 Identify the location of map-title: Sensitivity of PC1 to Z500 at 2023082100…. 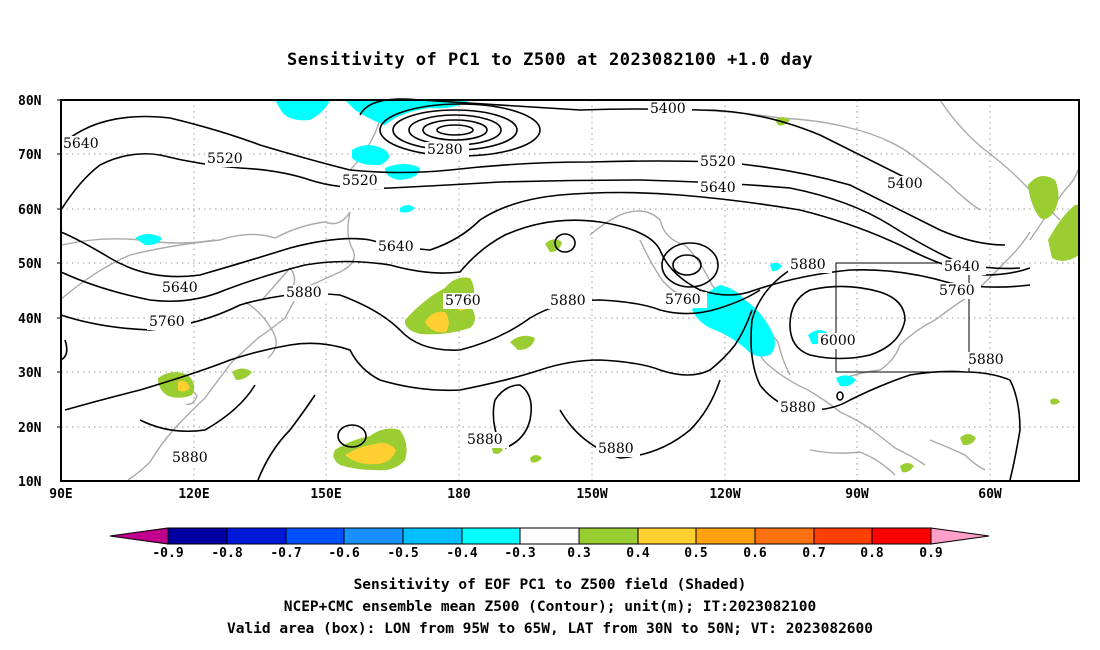
(549, 60).